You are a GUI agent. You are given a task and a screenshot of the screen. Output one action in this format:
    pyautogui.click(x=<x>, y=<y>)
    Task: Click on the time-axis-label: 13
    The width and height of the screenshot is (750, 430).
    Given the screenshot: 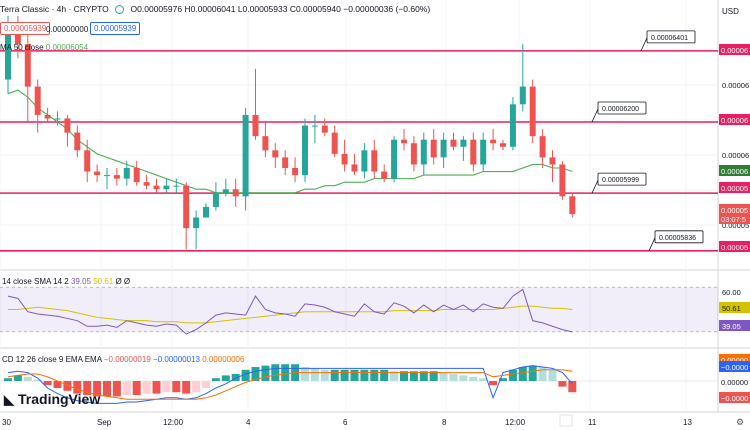 What is the action you would take?
    pyautogui.click(x=687, y=422)
    